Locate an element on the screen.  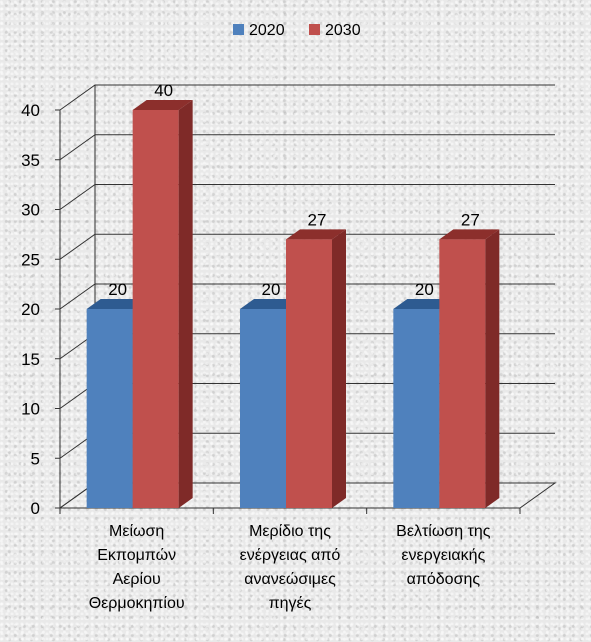
x-category-label: πηγές is located at coordinates (290, 603).